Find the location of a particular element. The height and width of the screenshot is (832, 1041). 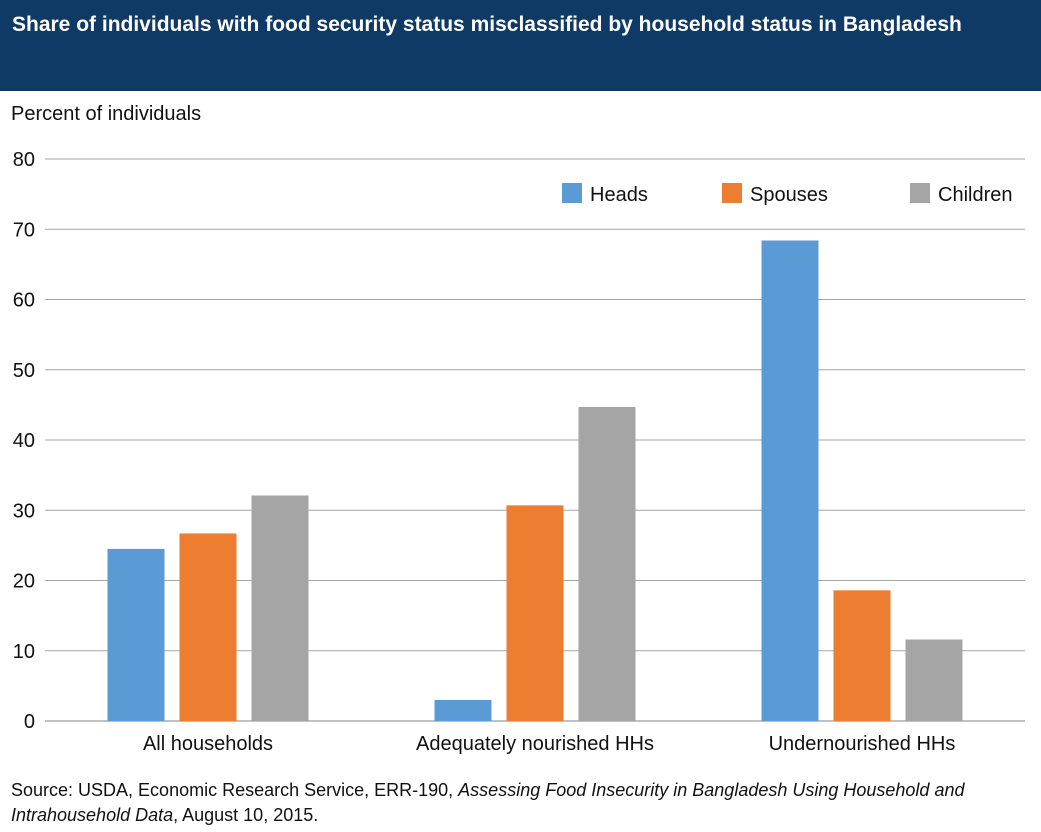

x-tick-label: Undernourished HHs is located at coordinates (862, 744).